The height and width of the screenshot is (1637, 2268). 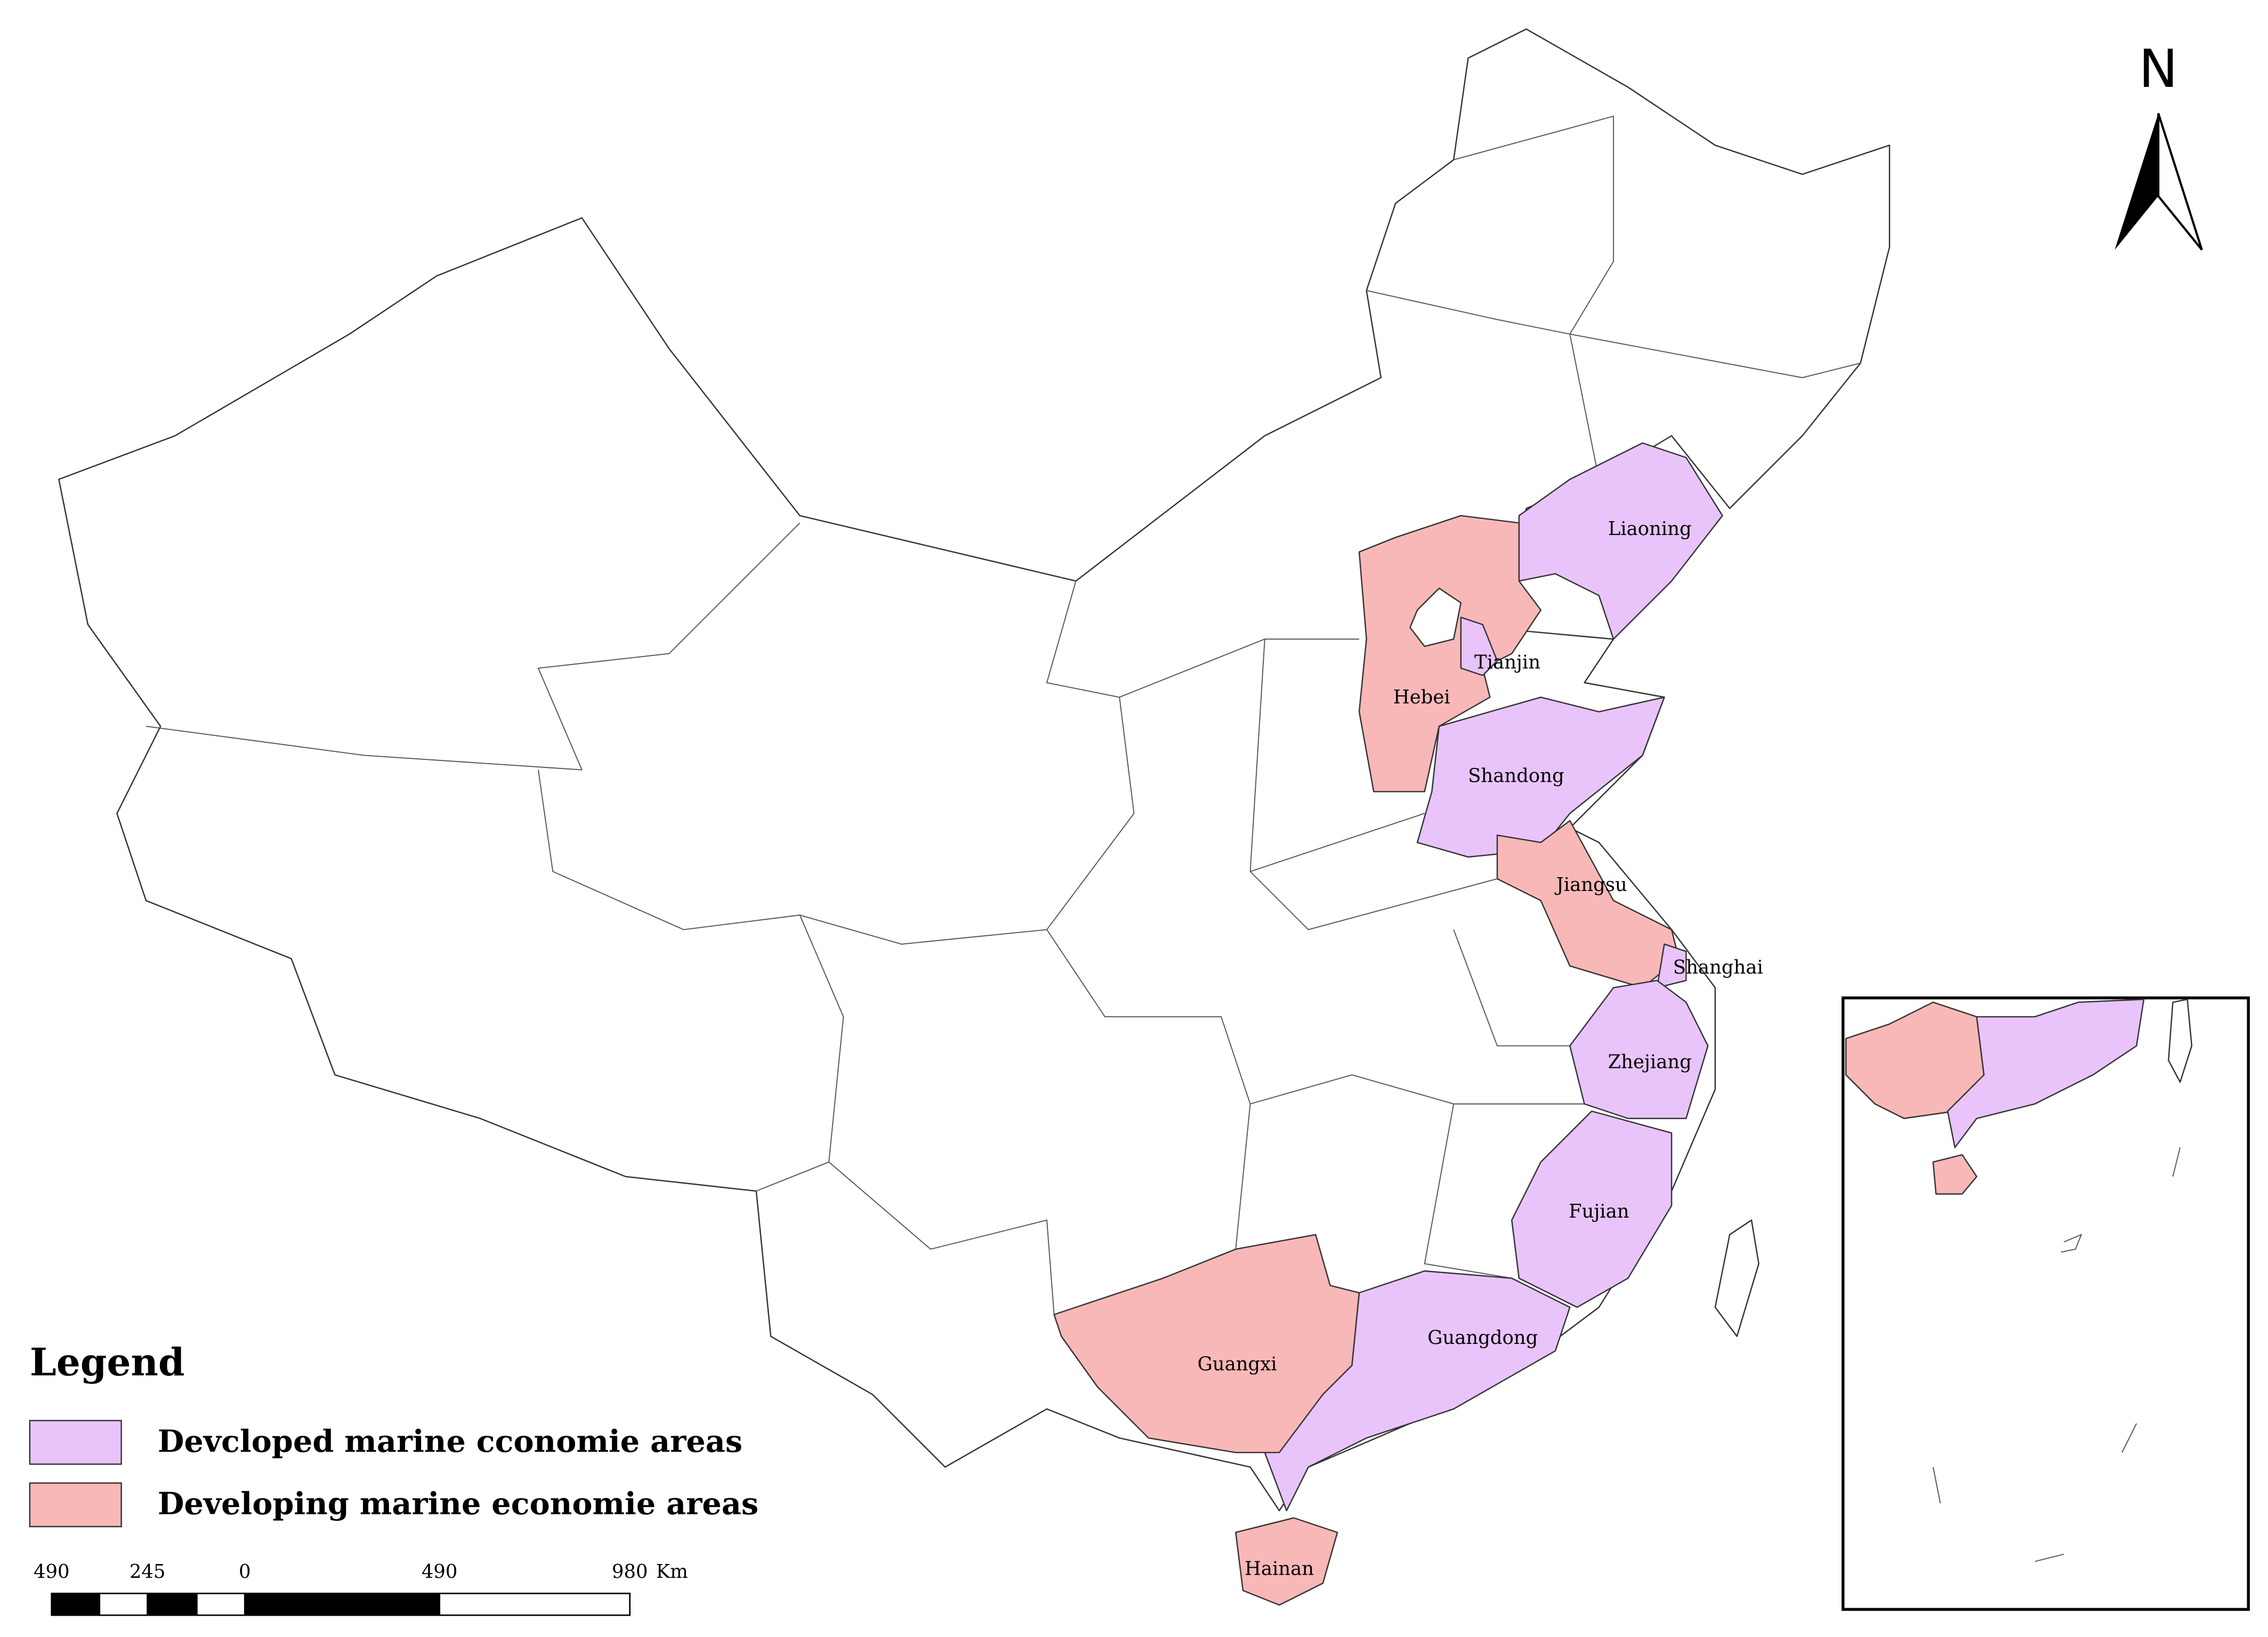 I want to click on beijing-area, so click(x=1436, y=617).